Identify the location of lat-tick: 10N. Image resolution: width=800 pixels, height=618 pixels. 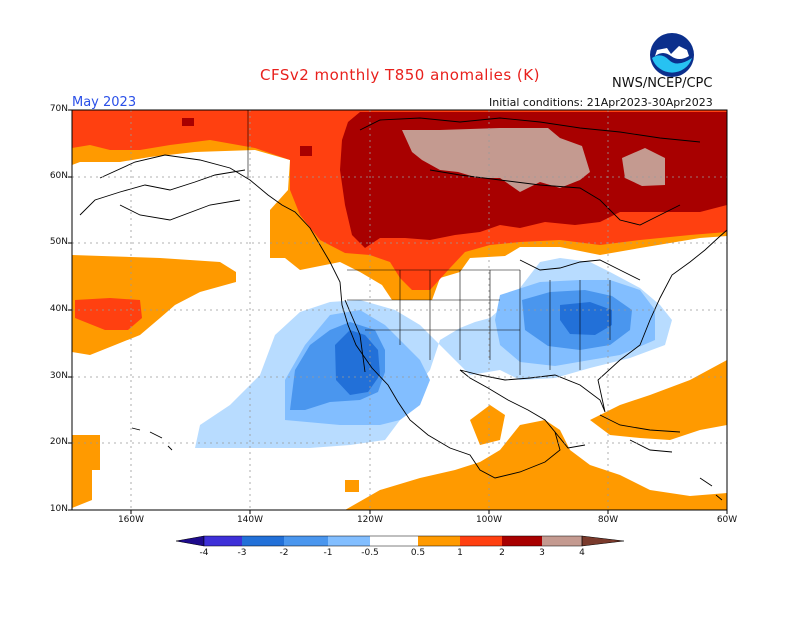
(58, 509).